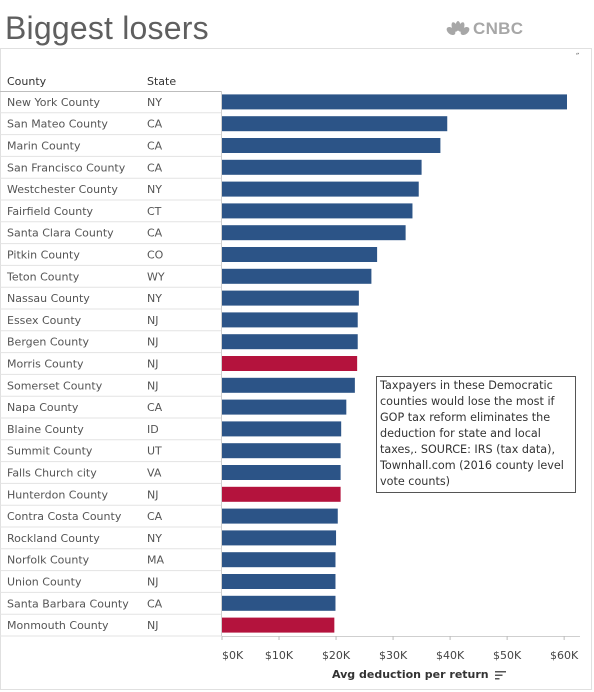 Image resolution: width=594 pixels, height=692 pixels. What do you see at coordinates (155, 255) in the screenshot?
I see `state-label: CO` at bounding box center [155, 255].